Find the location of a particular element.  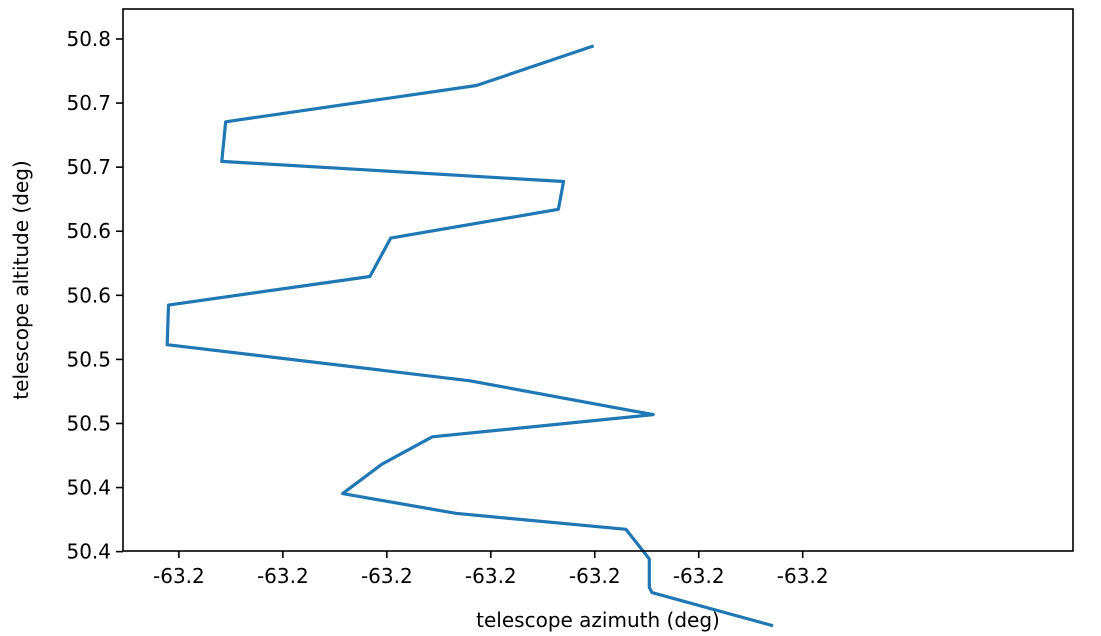

y-tick-label: 50.8 is located at coordinates (88, 39).